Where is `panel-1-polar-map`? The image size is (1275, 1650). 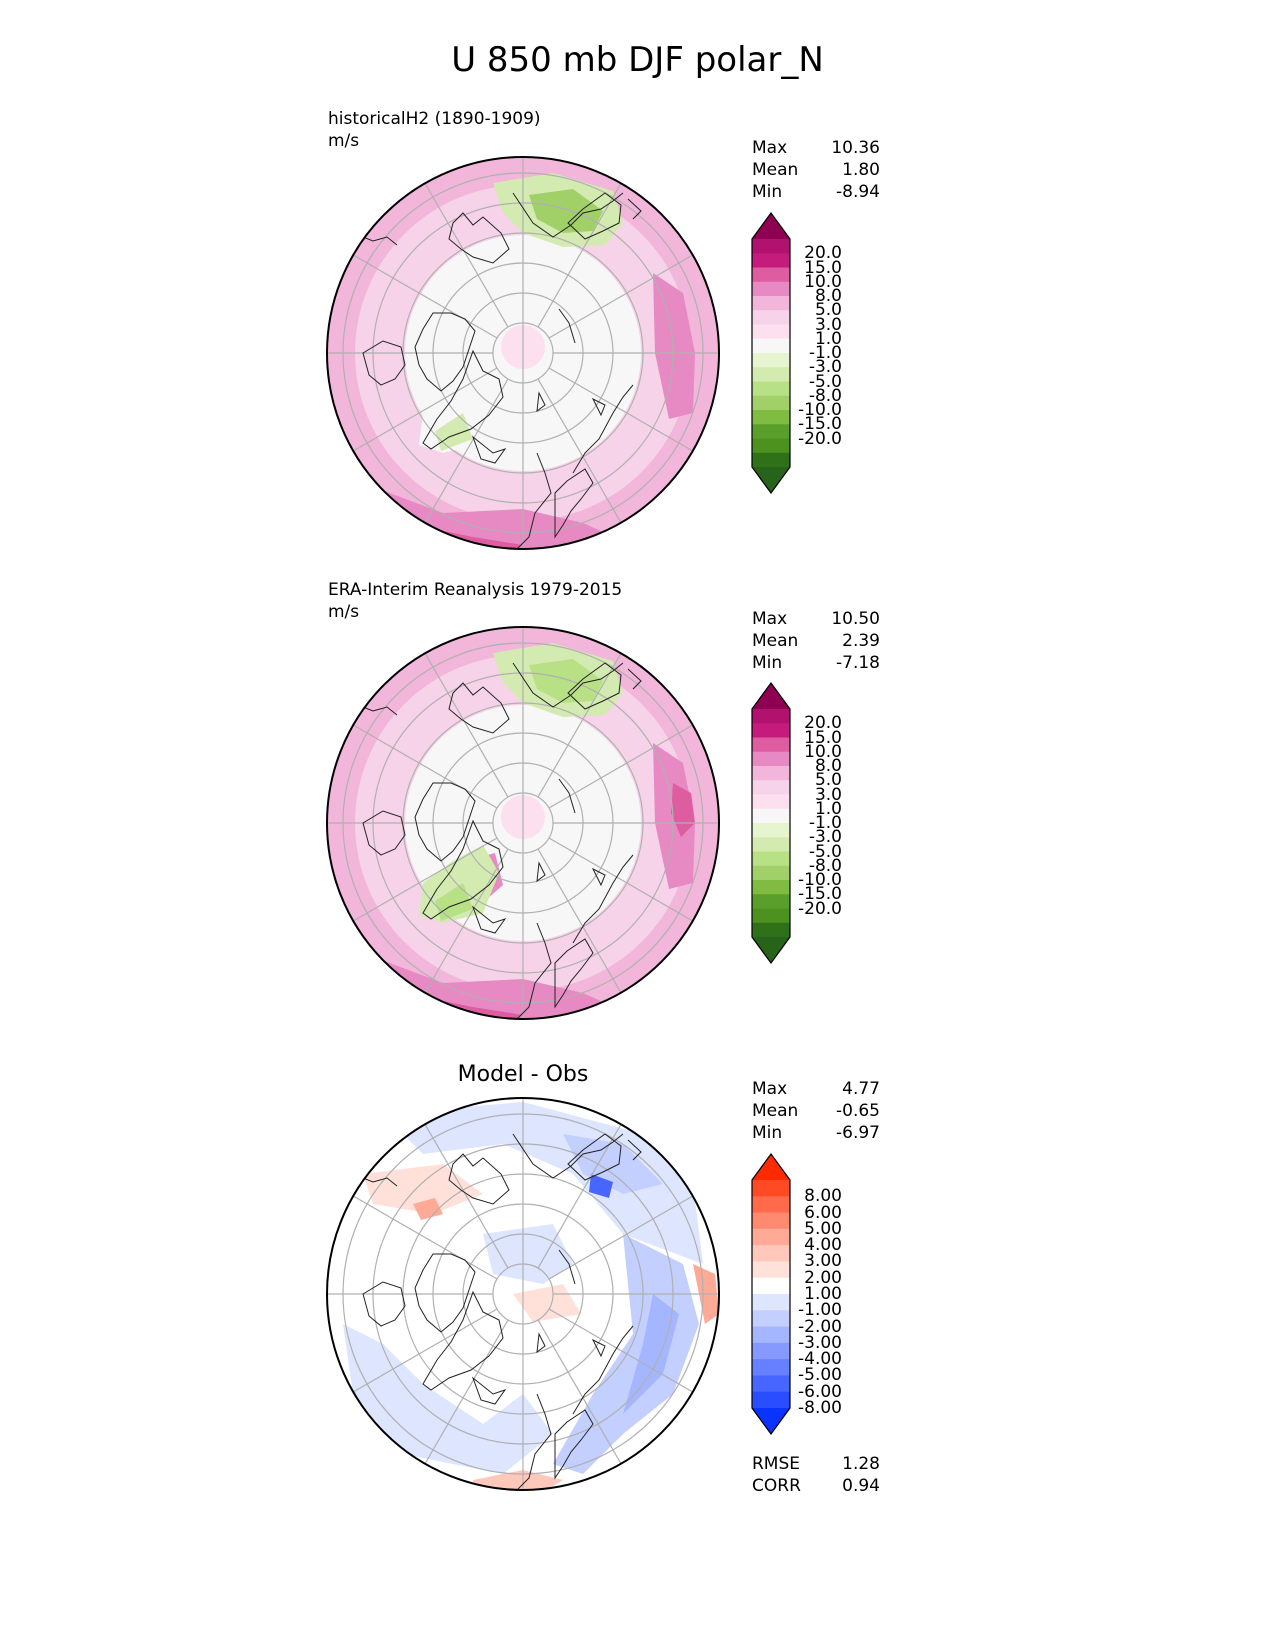
panel-1-polar-map is located at coordinates (523, 353).